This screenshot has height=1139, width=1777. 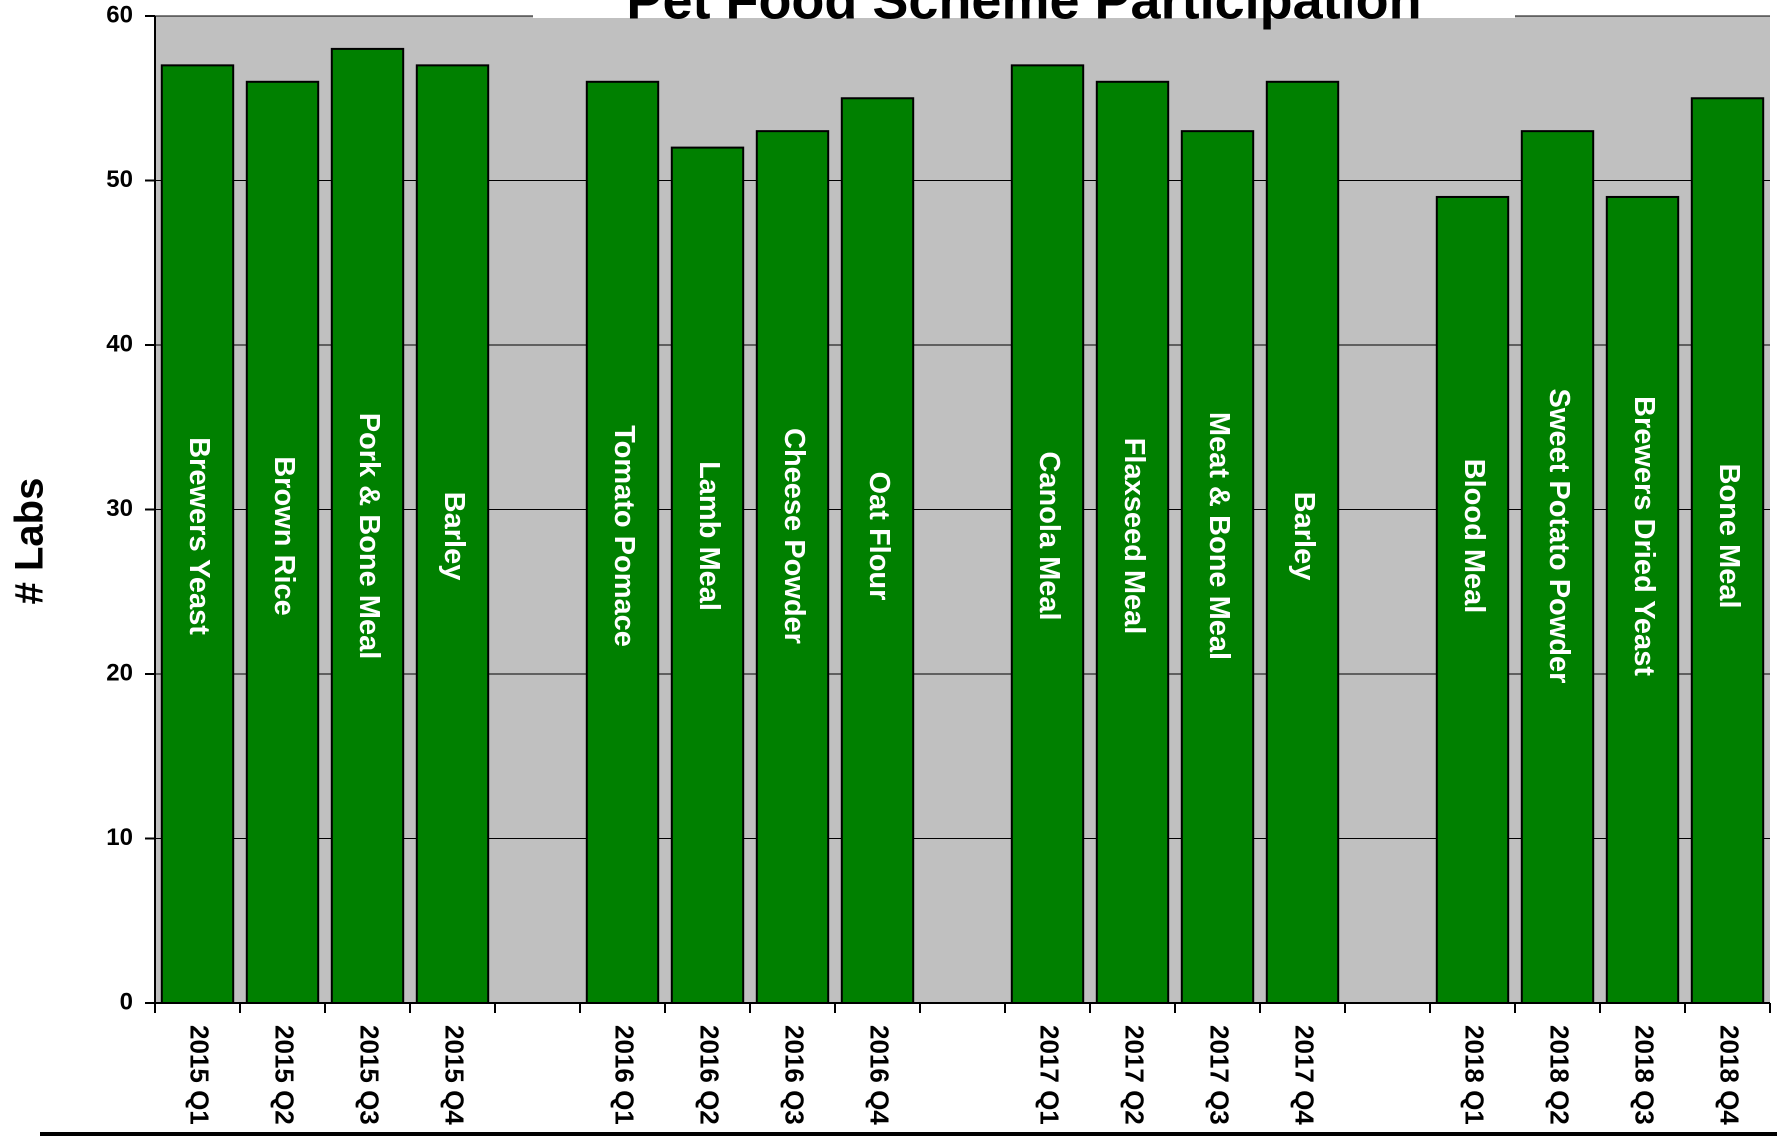 I want to click on x-tick-label: 2016 Q2, so click(x=710, y=1075).